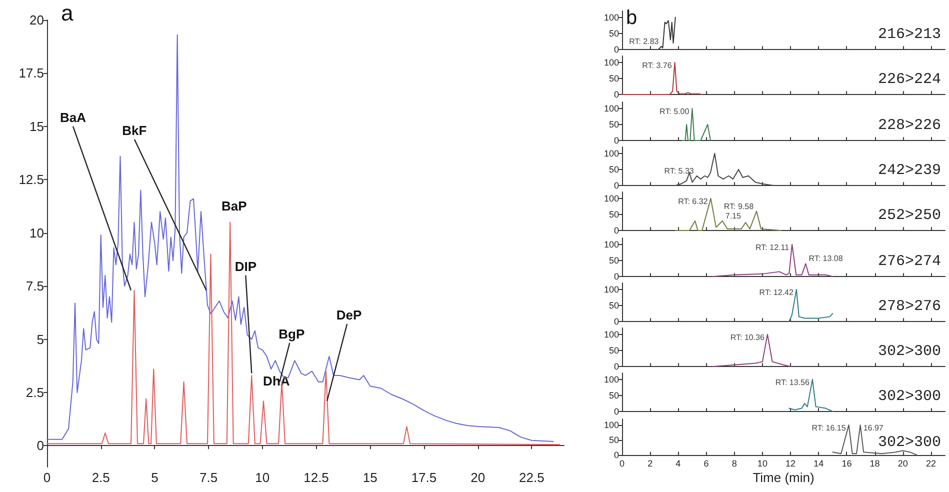  I want to click on annotation: 278>276, so click(910, 306).